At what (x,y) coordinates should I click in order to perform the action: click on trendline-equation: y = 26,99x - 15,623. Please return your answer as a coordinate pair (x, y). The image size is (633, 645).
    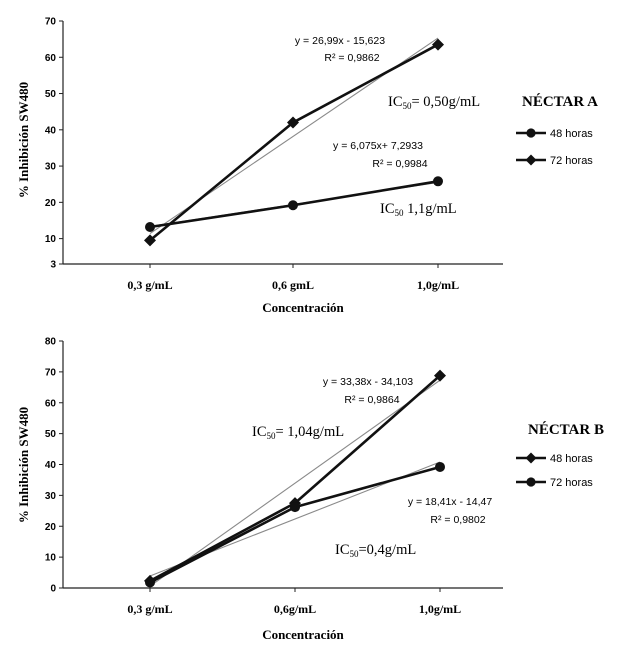
    Looking at the image, I should click on (340, 41).